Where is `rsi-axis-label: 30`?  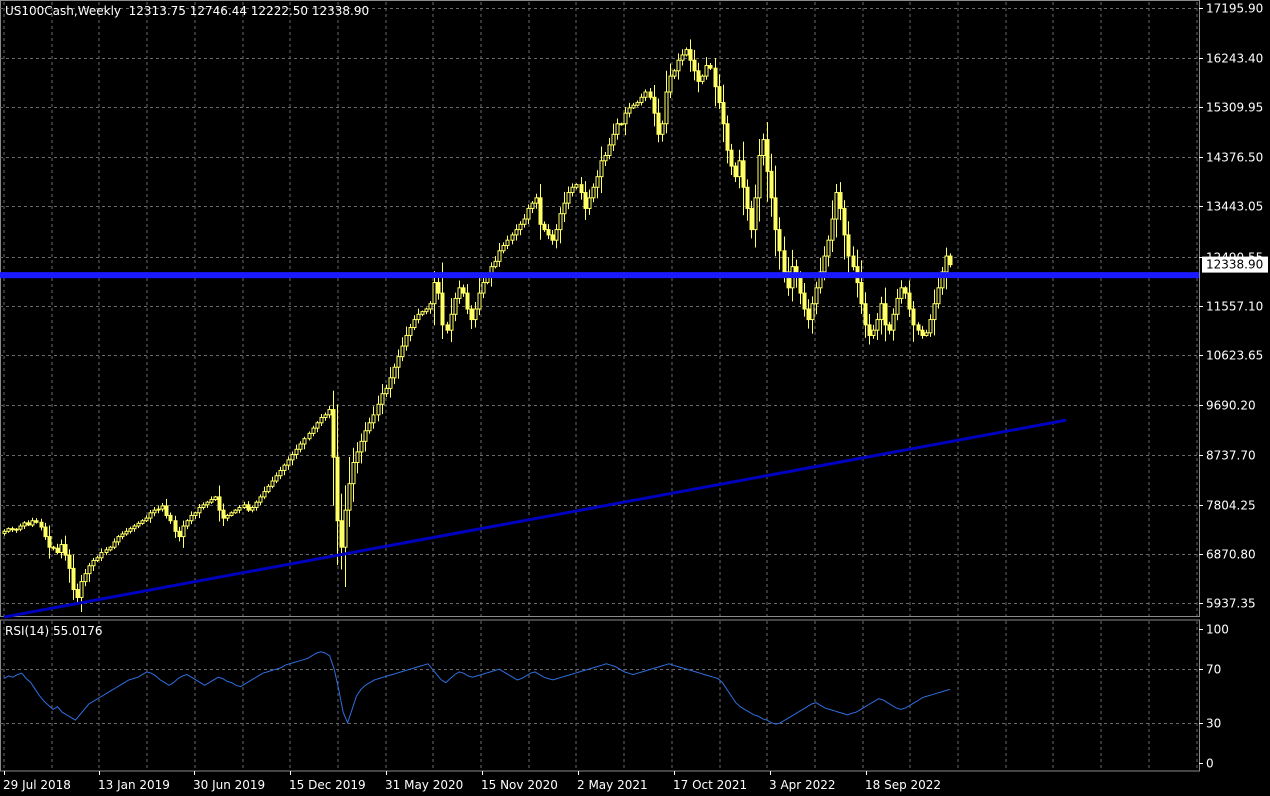 rsi-axis-label: 30 is located at coordinates (1213, 724).